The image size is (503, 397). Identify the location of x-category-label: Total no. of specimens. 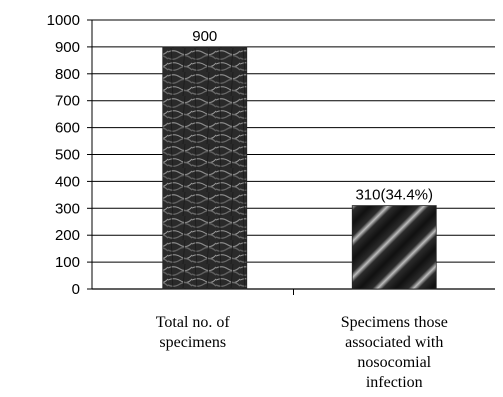
(193, 332).